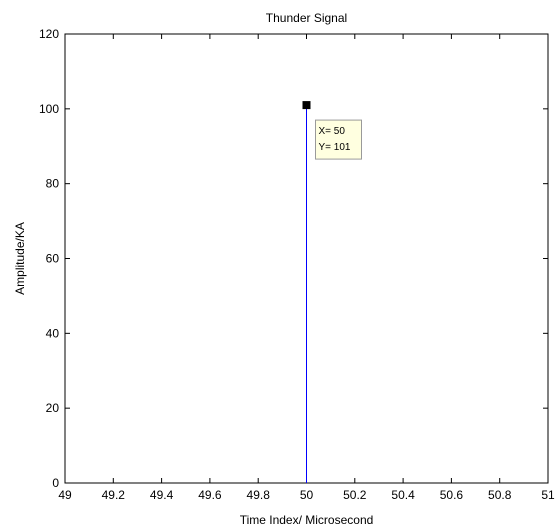 The image size is (560, 528). What do you see at coordinates (114, 495) in the screenshot?
I see `x-tick-label: 49.2` at bounding box center [114, 495].